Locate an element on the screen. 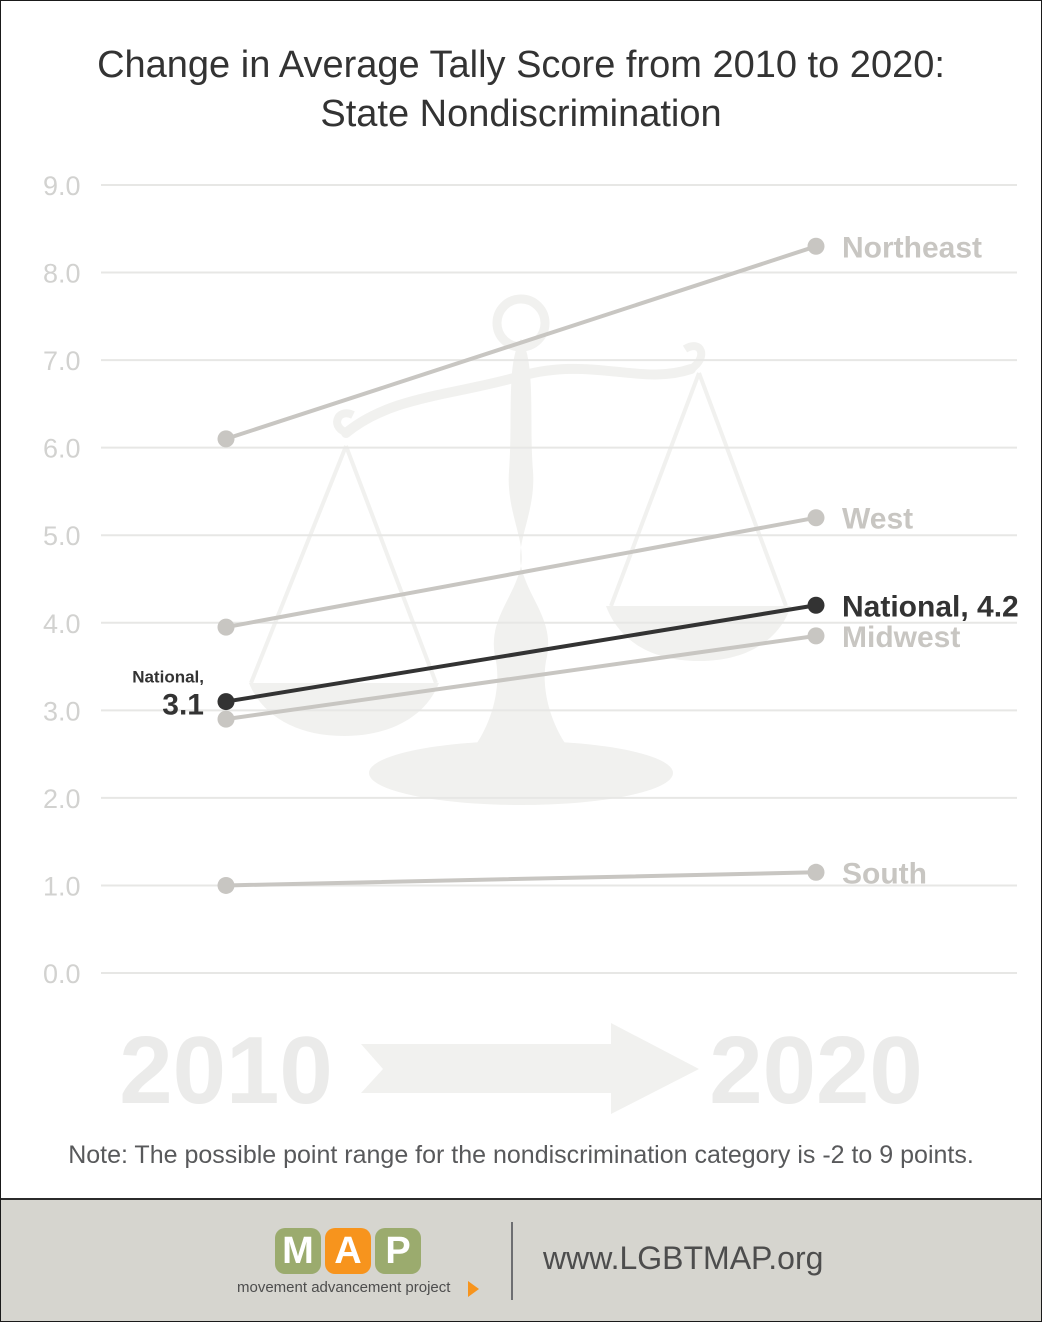 The image size is (1042, 1322). series-northeast: Northeast is located at coordinates (599, 339).